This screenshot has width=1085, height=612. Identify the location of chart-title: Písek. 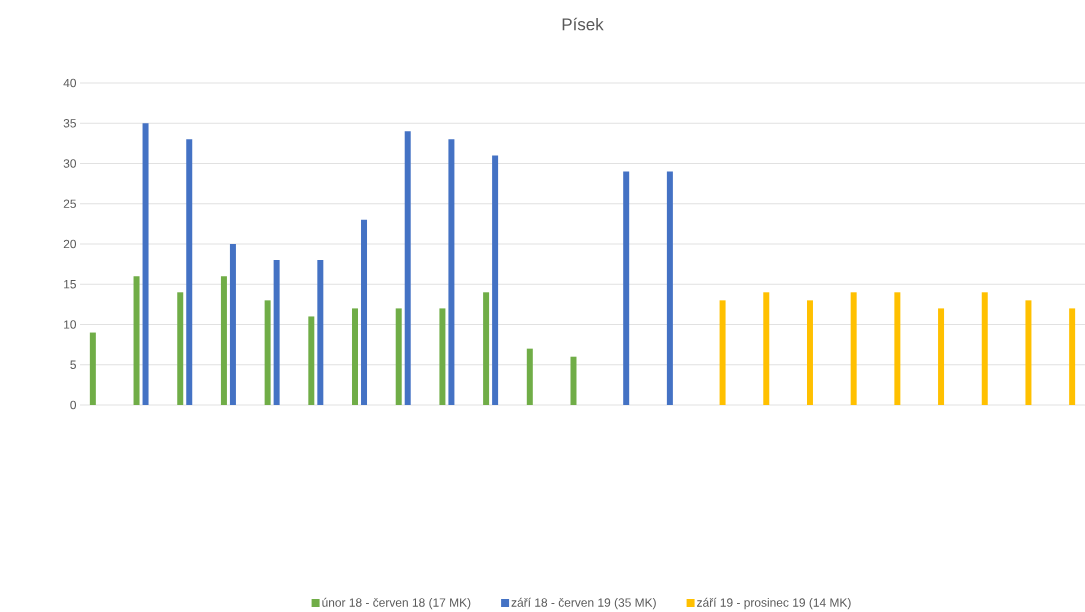
(583, 24).